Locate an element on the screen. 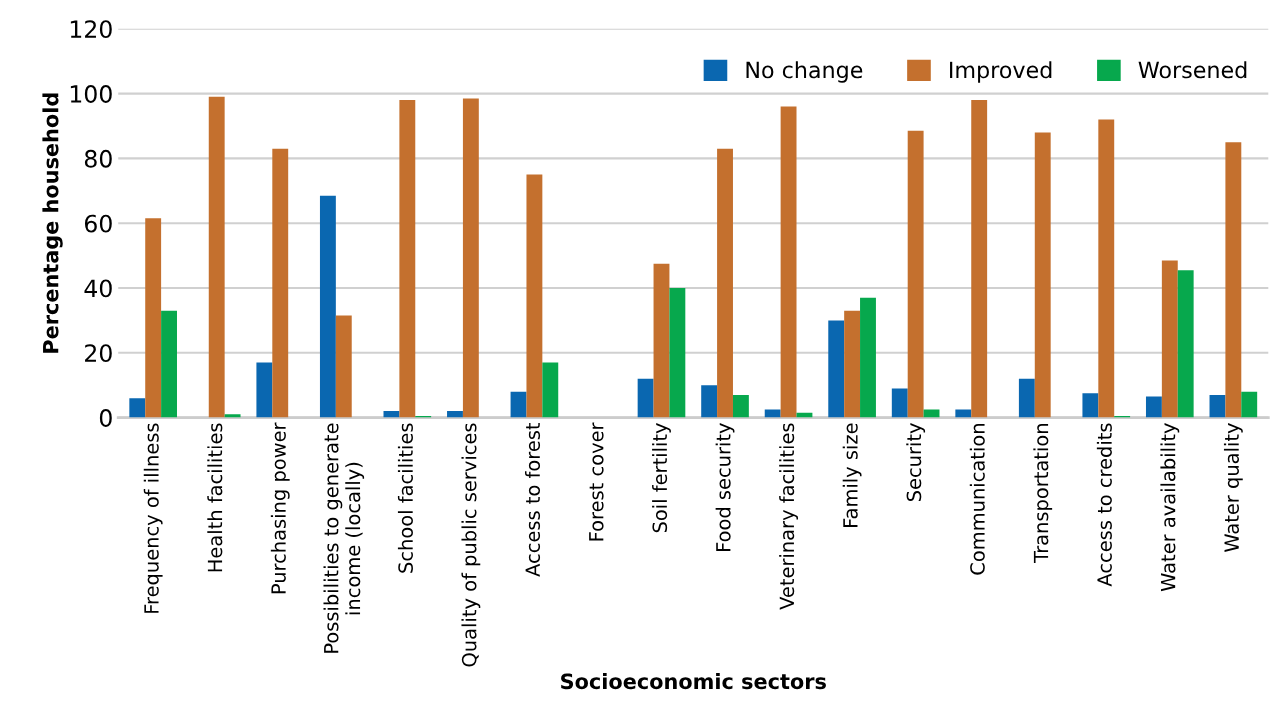  x-tick-label: Access to credits is located at coordinates (1104, 505).